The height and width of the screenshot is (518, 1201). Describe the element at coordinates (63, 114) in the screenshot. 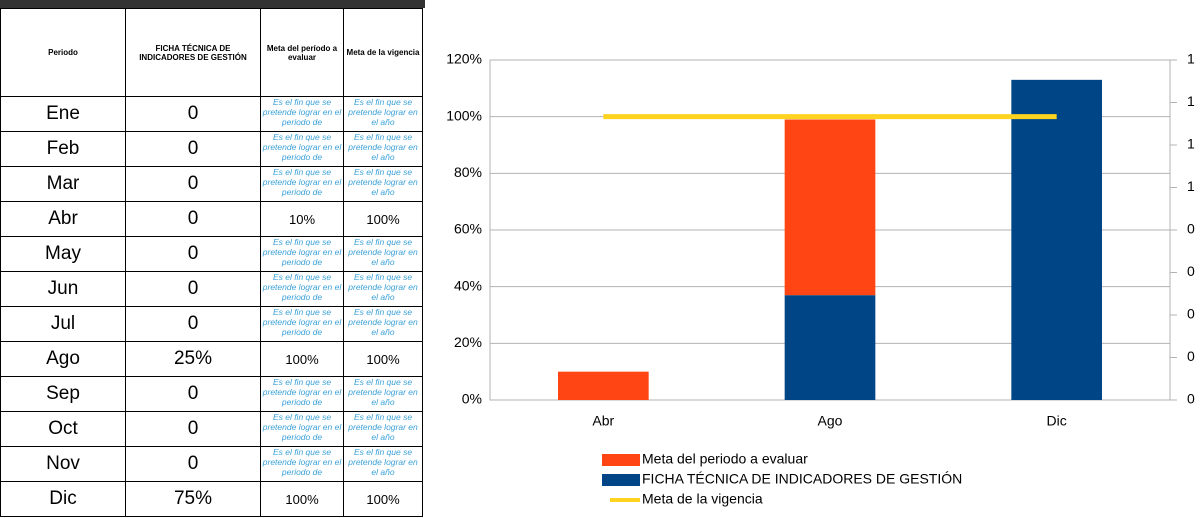

I see `table-cell: Ene` at that location.